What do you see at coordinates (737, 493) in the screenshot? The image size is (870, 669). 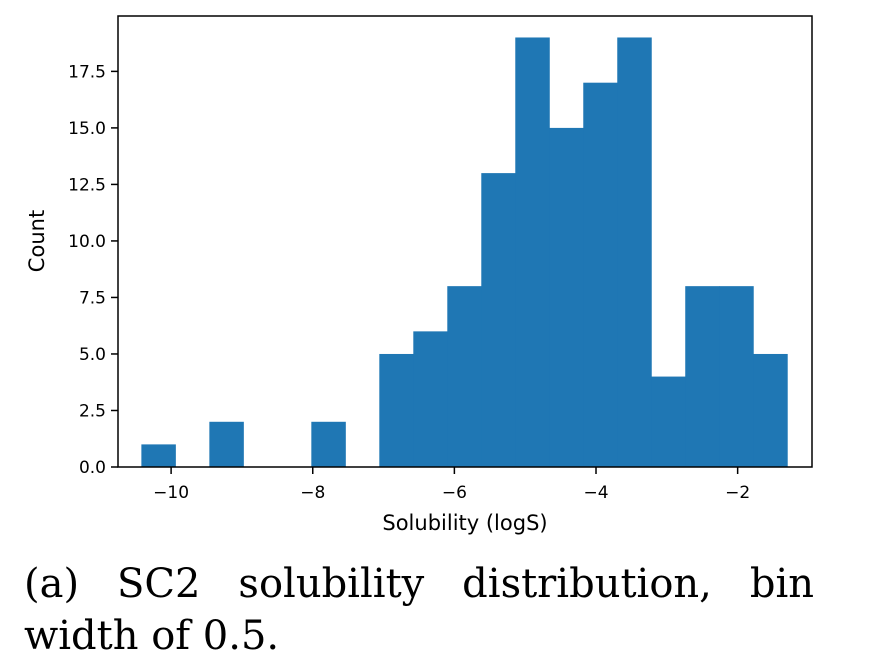 I see `x-tick-label: −2` at bounding box center [737, 493].